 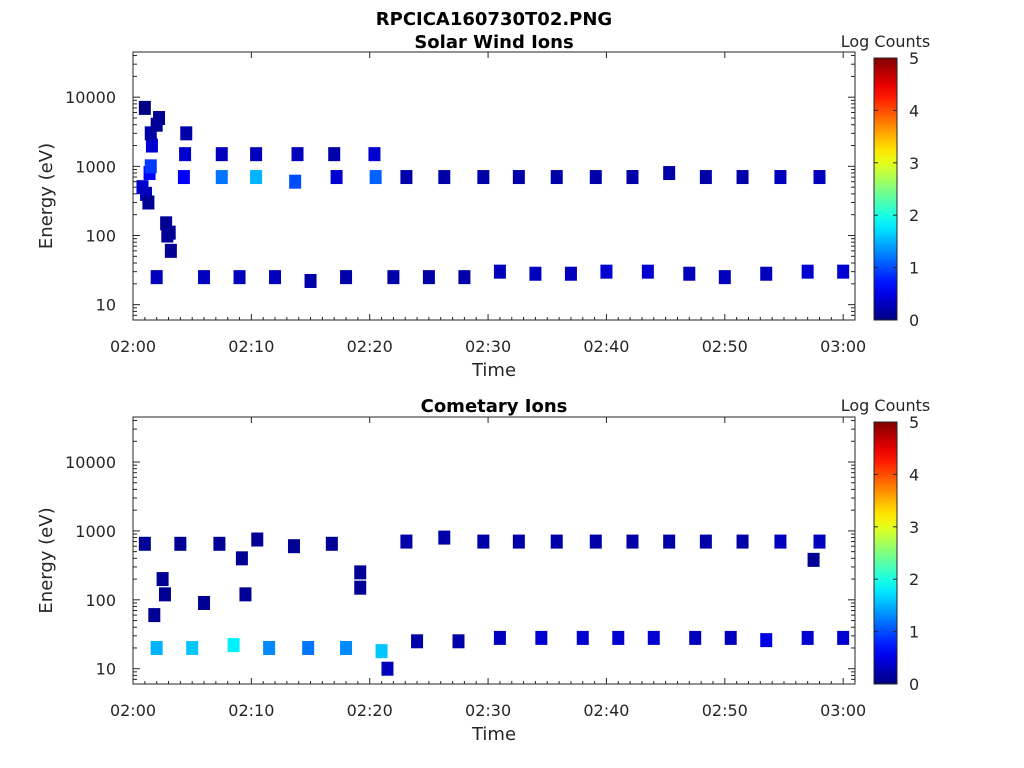 What do you see at coordinates (493, 42) in the screenshot?
I see `panel-title: Solar Wind Ions` at bounding box center [493, 42].